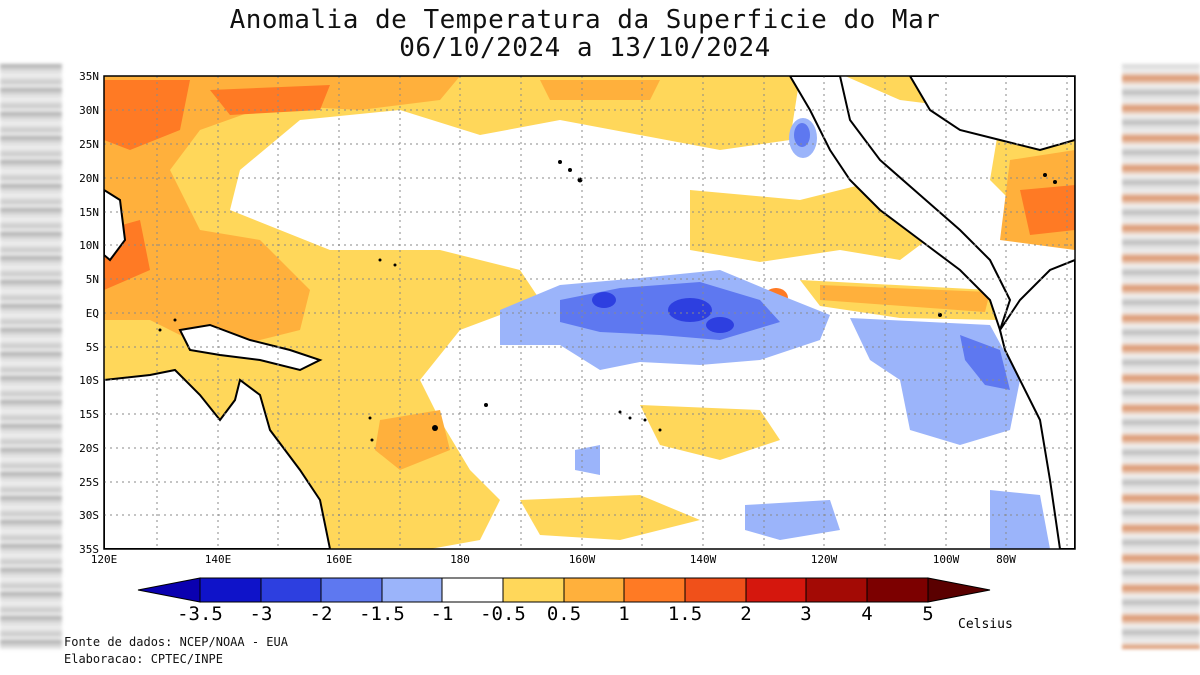 This screenshot has height=675, width=1200. I want to click on colorbar-tick: -1.5, so click(382, 614).